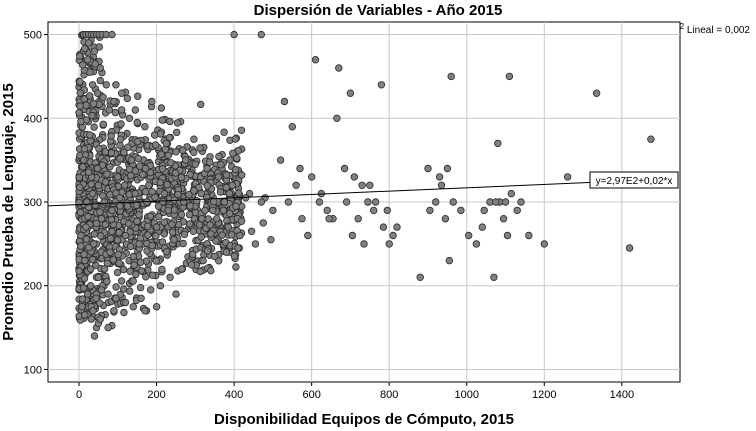  Describe the element at coordinates (156, 395) in the screenshot. I see `x-tick-label: 200` at that location.